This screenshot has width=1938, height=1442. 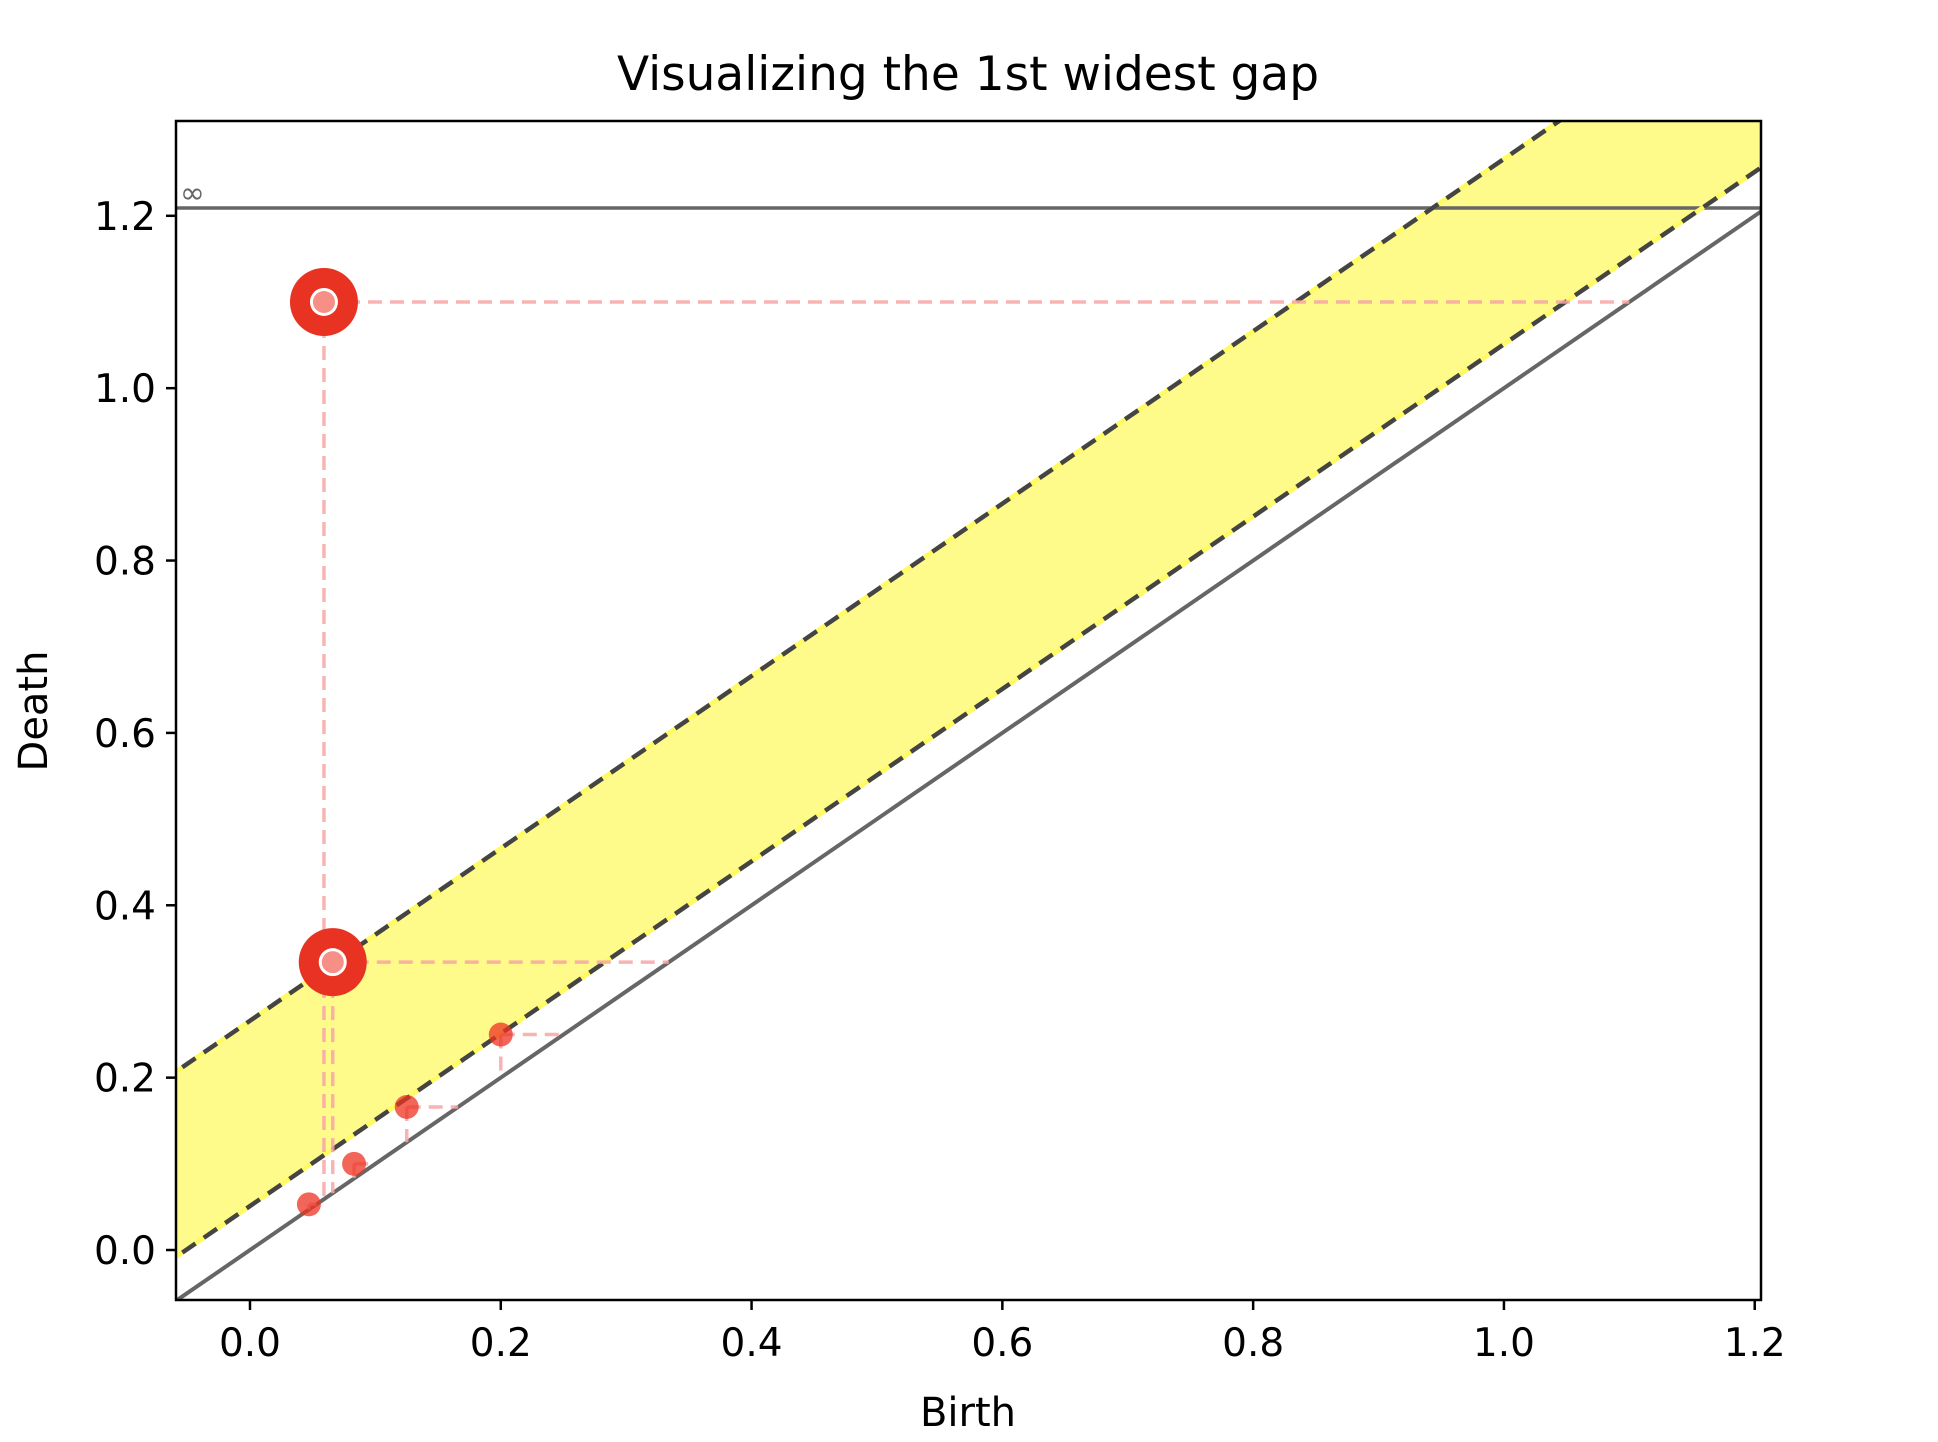 What do you see at coordinates (1504, 1343) in the screenshot?
I see `x-tick-label-5: 1.0` at bounding box center [1504, 1343].